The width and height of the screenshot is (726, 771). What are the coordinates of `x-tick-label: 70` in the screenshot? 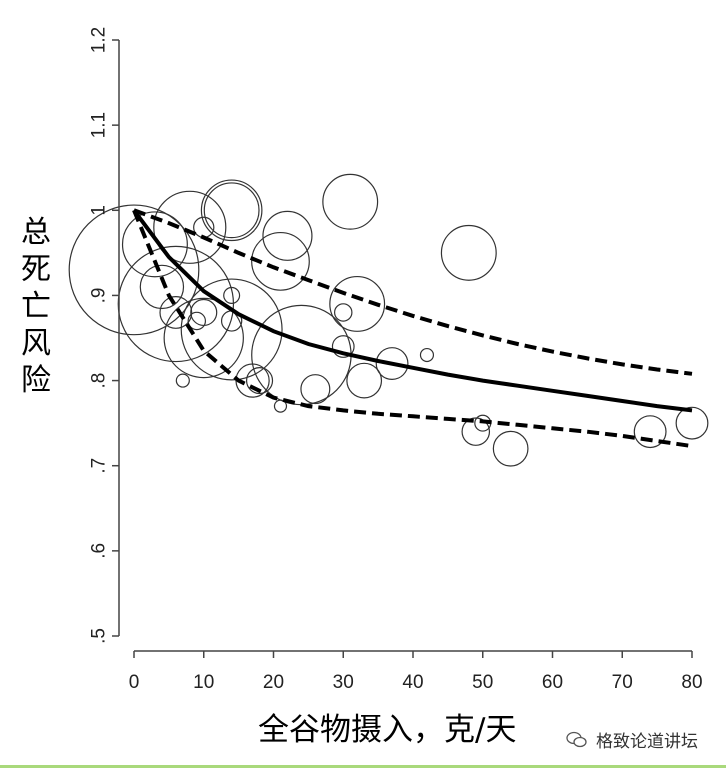 It's located at (622, 682).